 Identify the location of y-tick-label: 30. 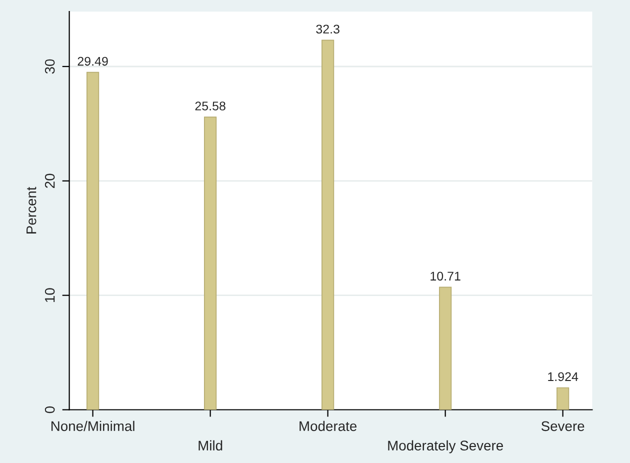
(49, 66).